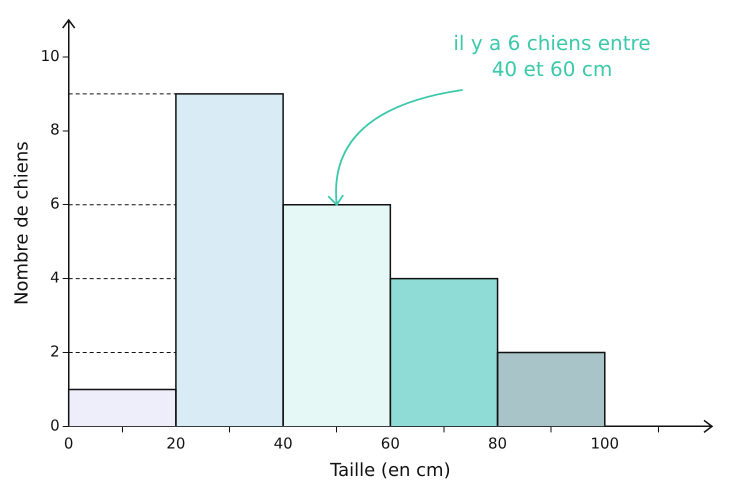 This screenshot has width=730, height=496. What do you see at coordinates (605, 443) in the screenshot?
I see `x-tick-label: 100` at bounding box center [605, 443].